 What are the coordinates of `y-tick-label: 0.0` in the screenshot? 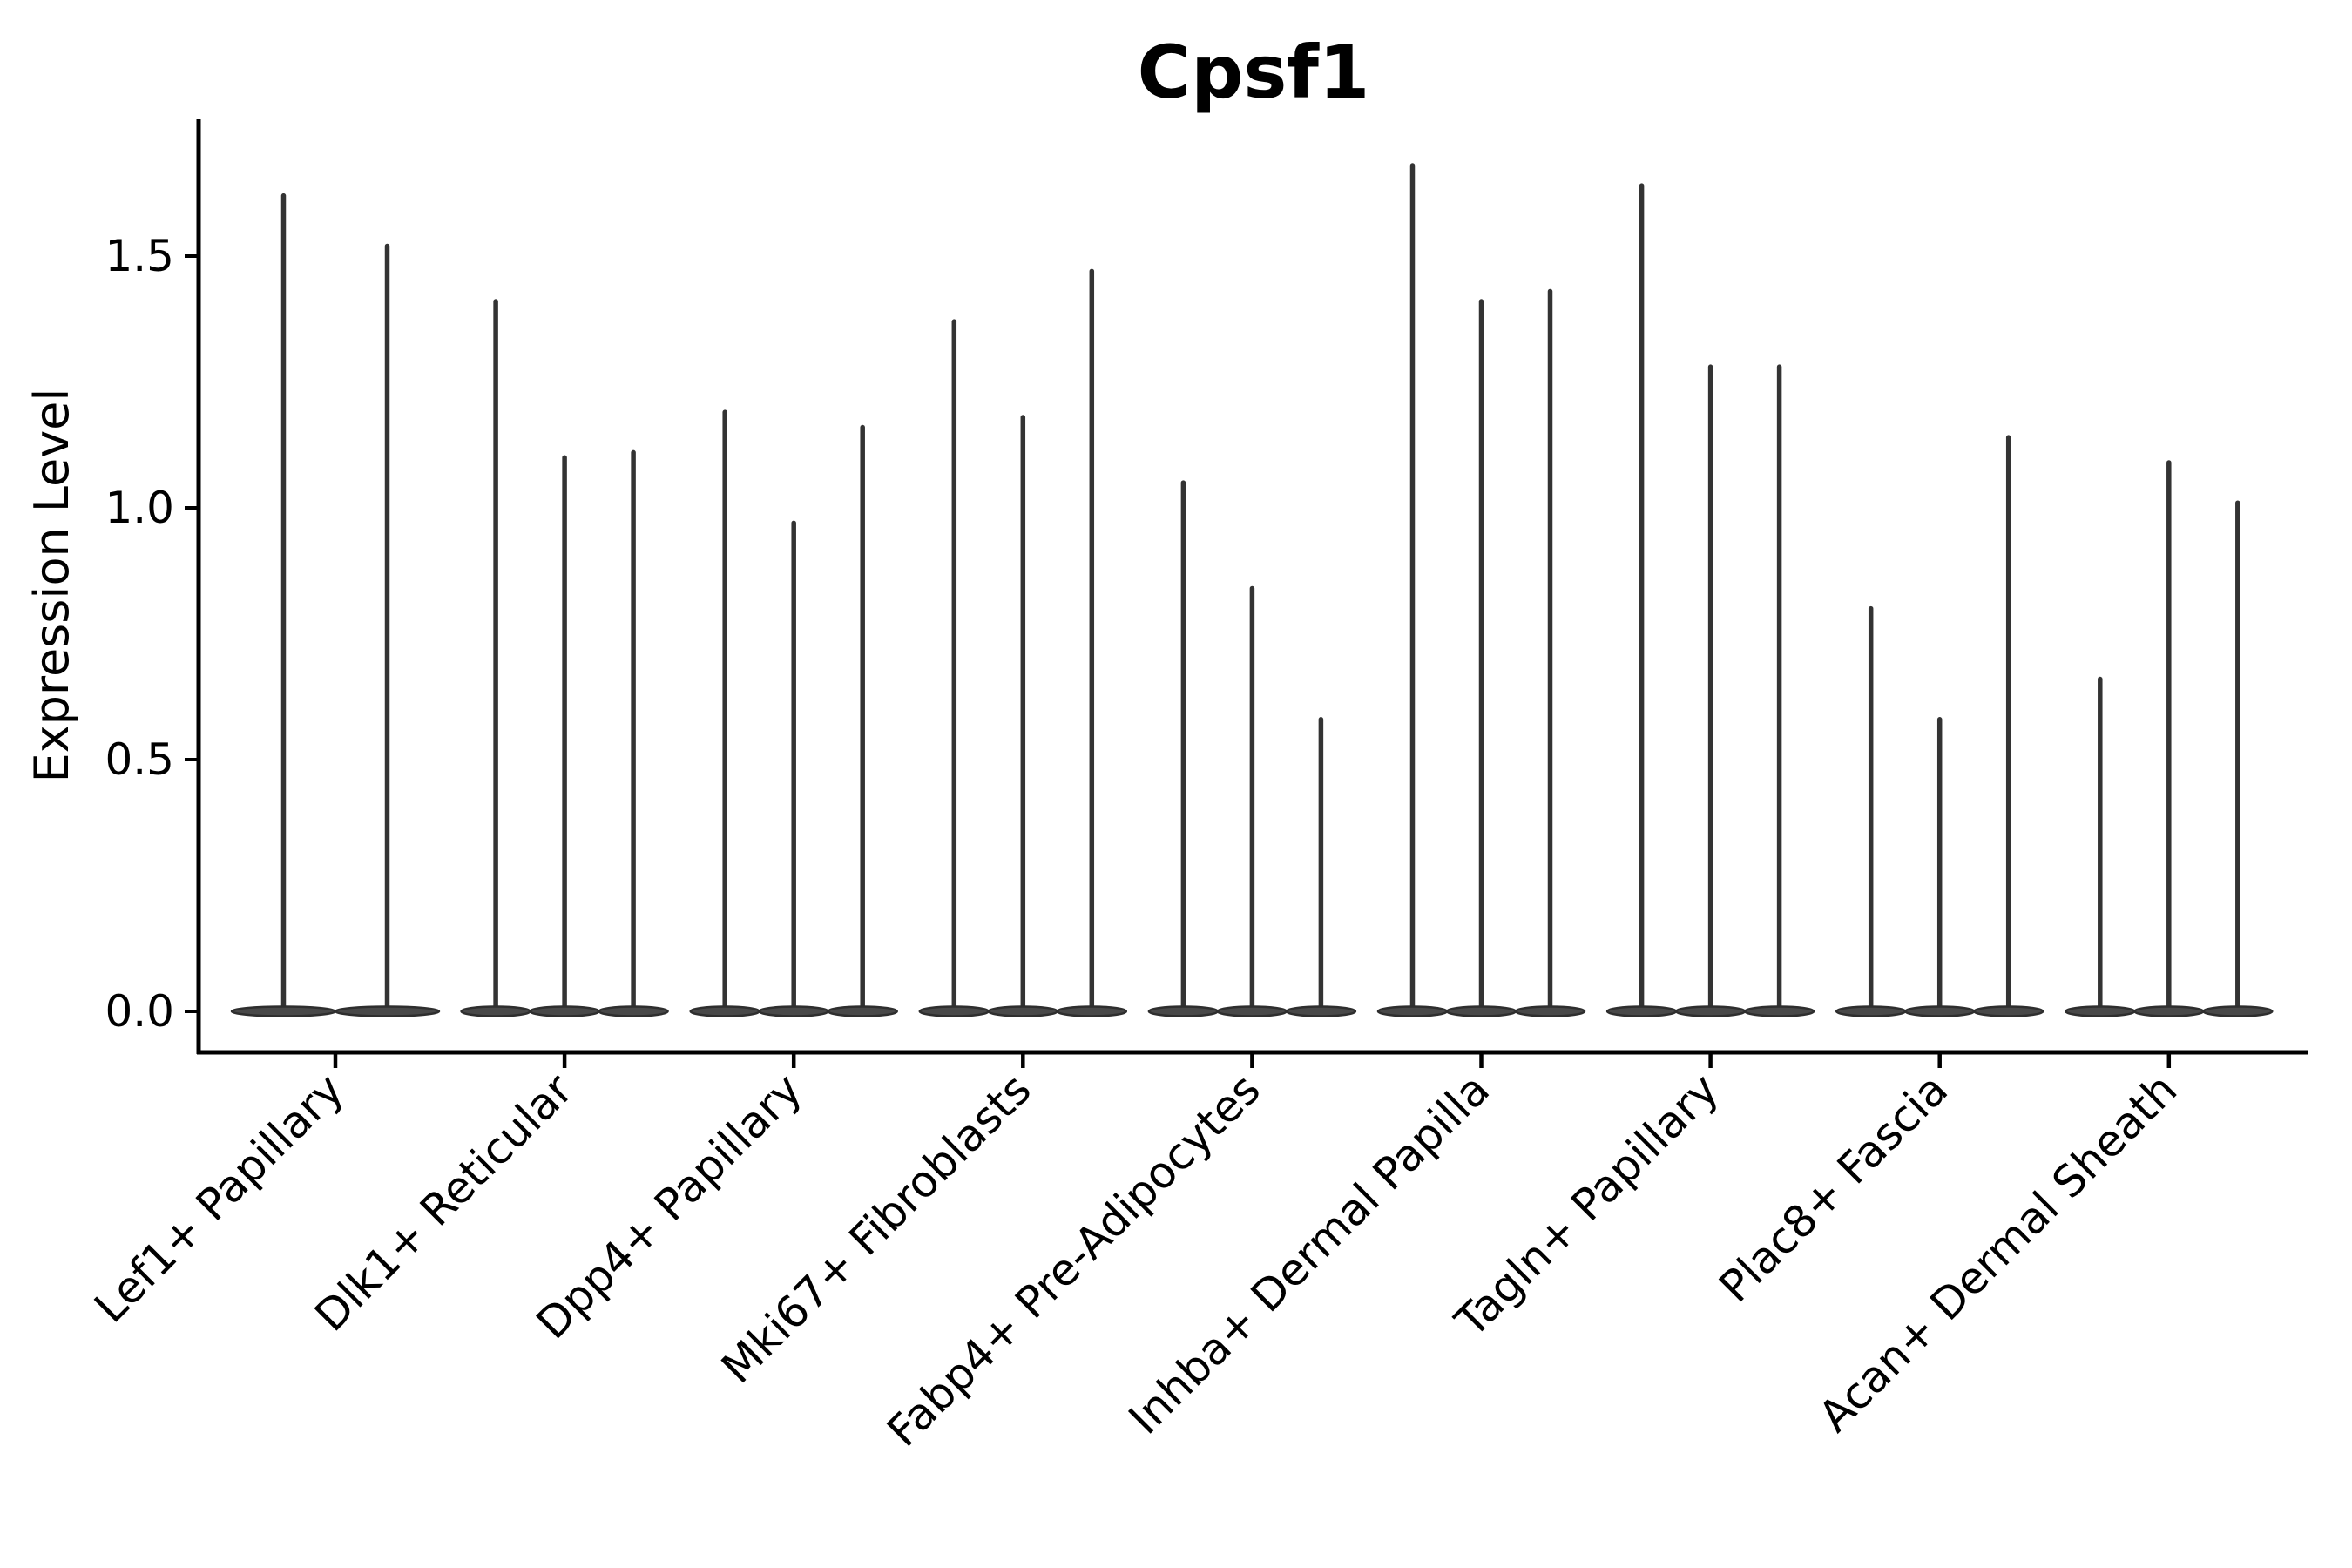 It's located at (139, 1012).